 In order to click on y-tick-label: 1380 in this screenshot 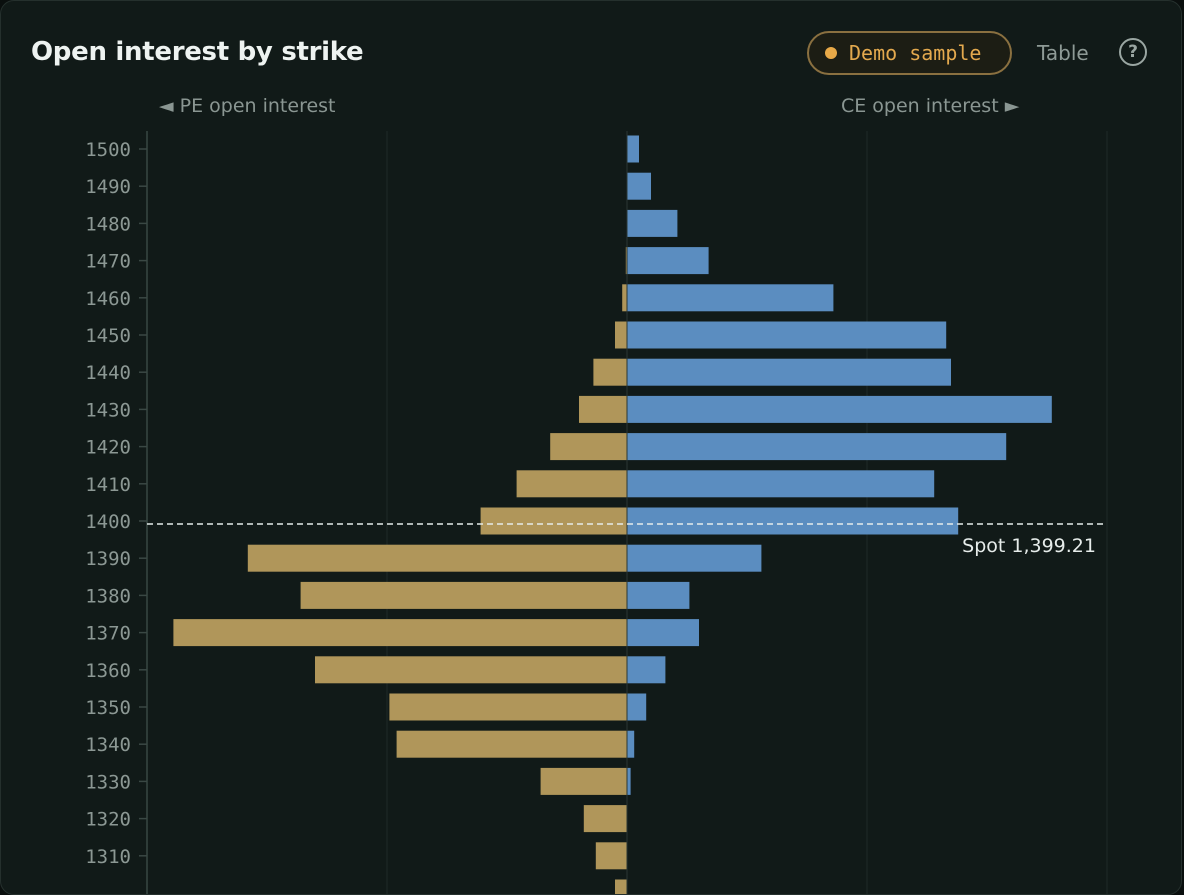, I will do `click(108, 596)`.